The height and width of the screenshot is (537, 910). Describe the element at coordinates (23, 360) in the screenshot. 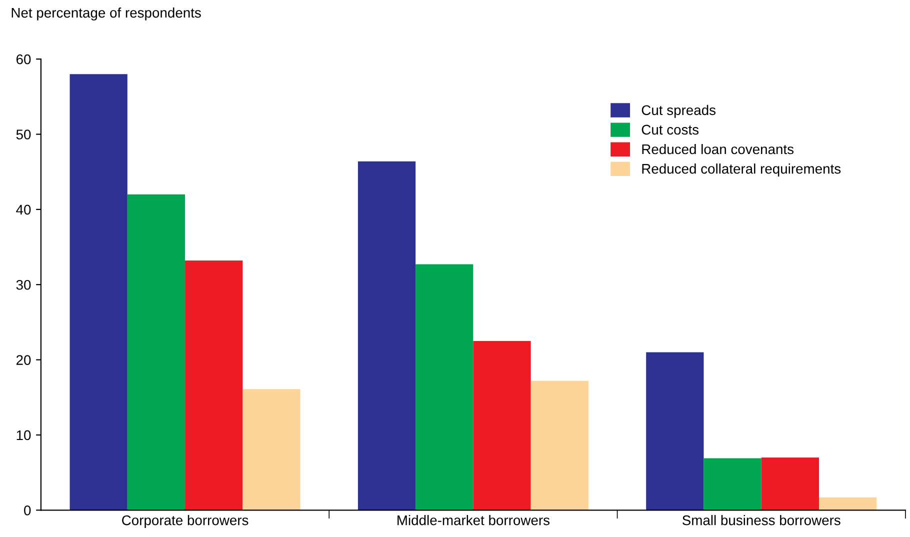

I see `y-tick-label: 20` at that location.